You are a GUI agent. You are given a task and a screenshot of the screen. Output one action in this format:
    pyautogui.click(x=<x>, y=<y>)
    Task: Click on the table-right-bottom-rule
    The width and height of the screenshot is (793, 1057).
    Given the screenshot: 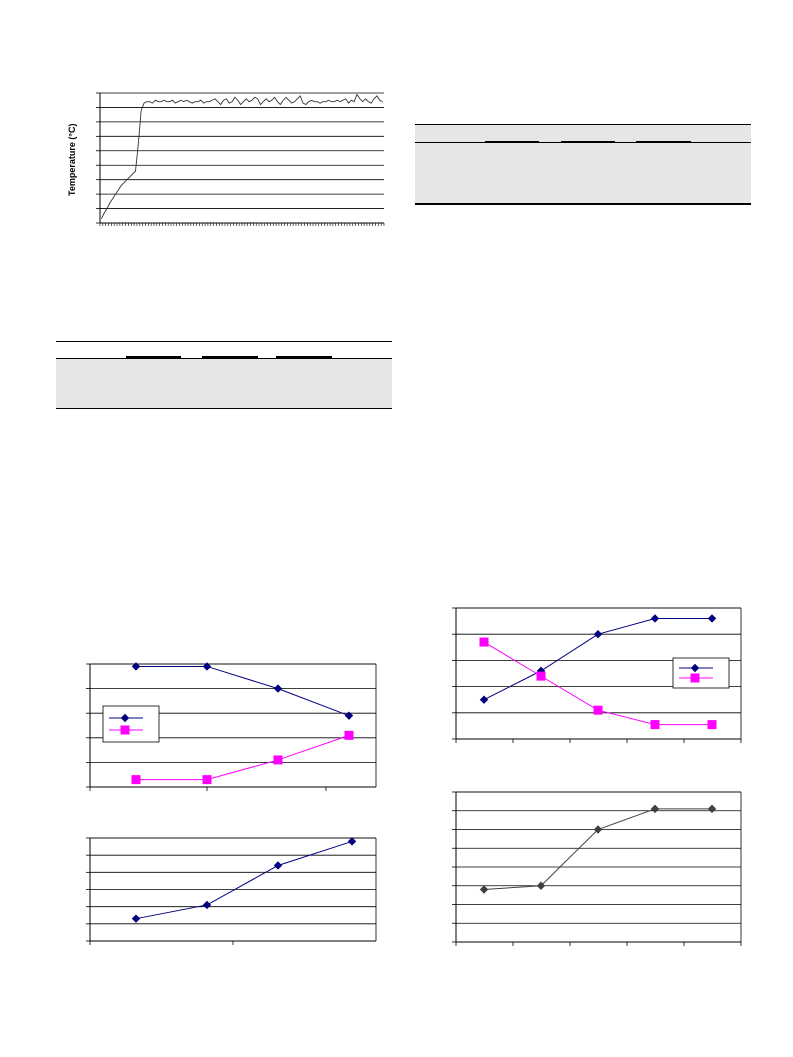 What is the action you would take?
    pyautogui.click(x=583, y=204)
    